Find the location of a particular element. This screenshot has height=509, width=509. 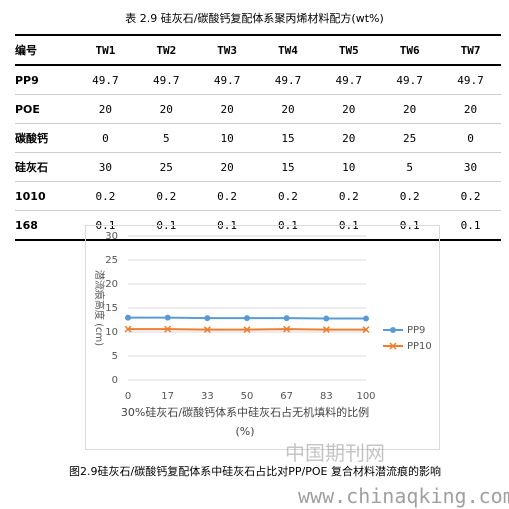

y-tick-label: 25 is located at coordinates (111, 260).